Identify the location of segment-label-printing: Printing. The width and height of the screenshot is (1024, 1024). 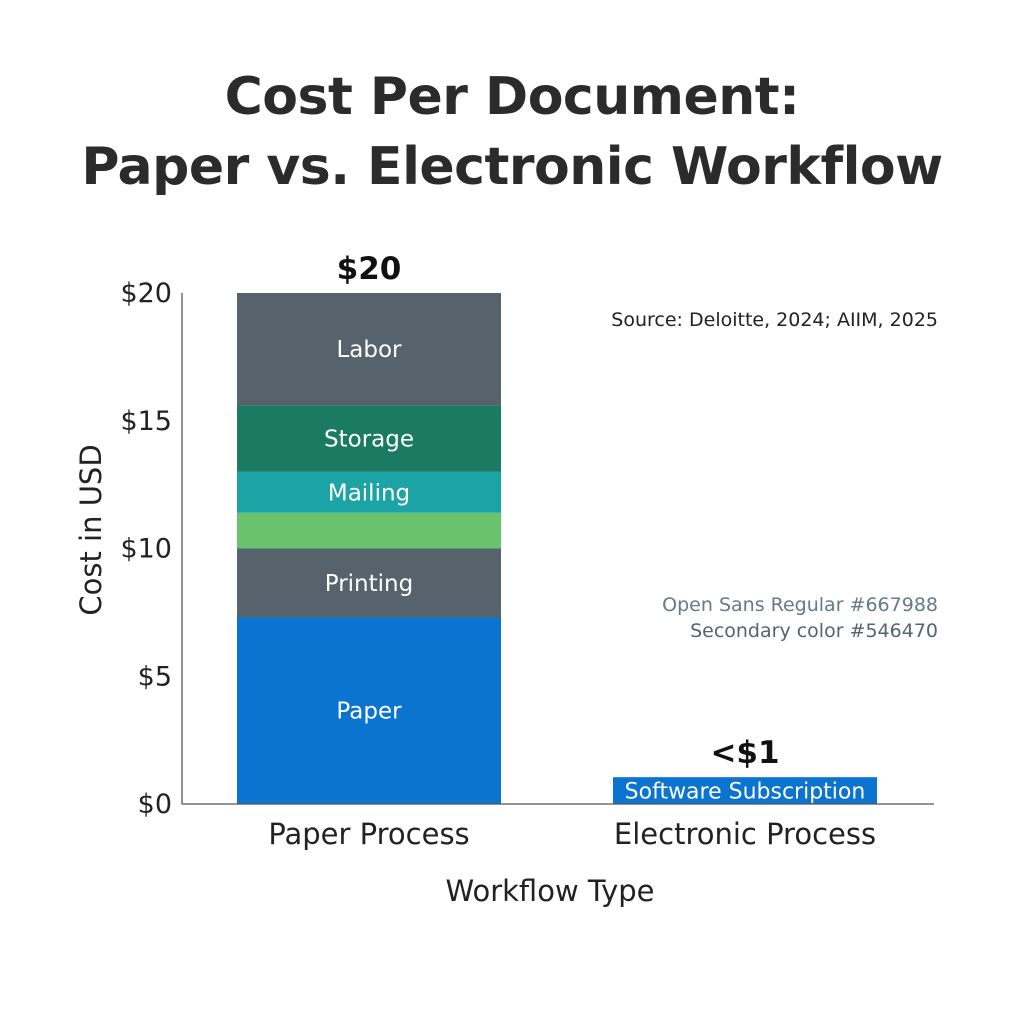
(369, 584).